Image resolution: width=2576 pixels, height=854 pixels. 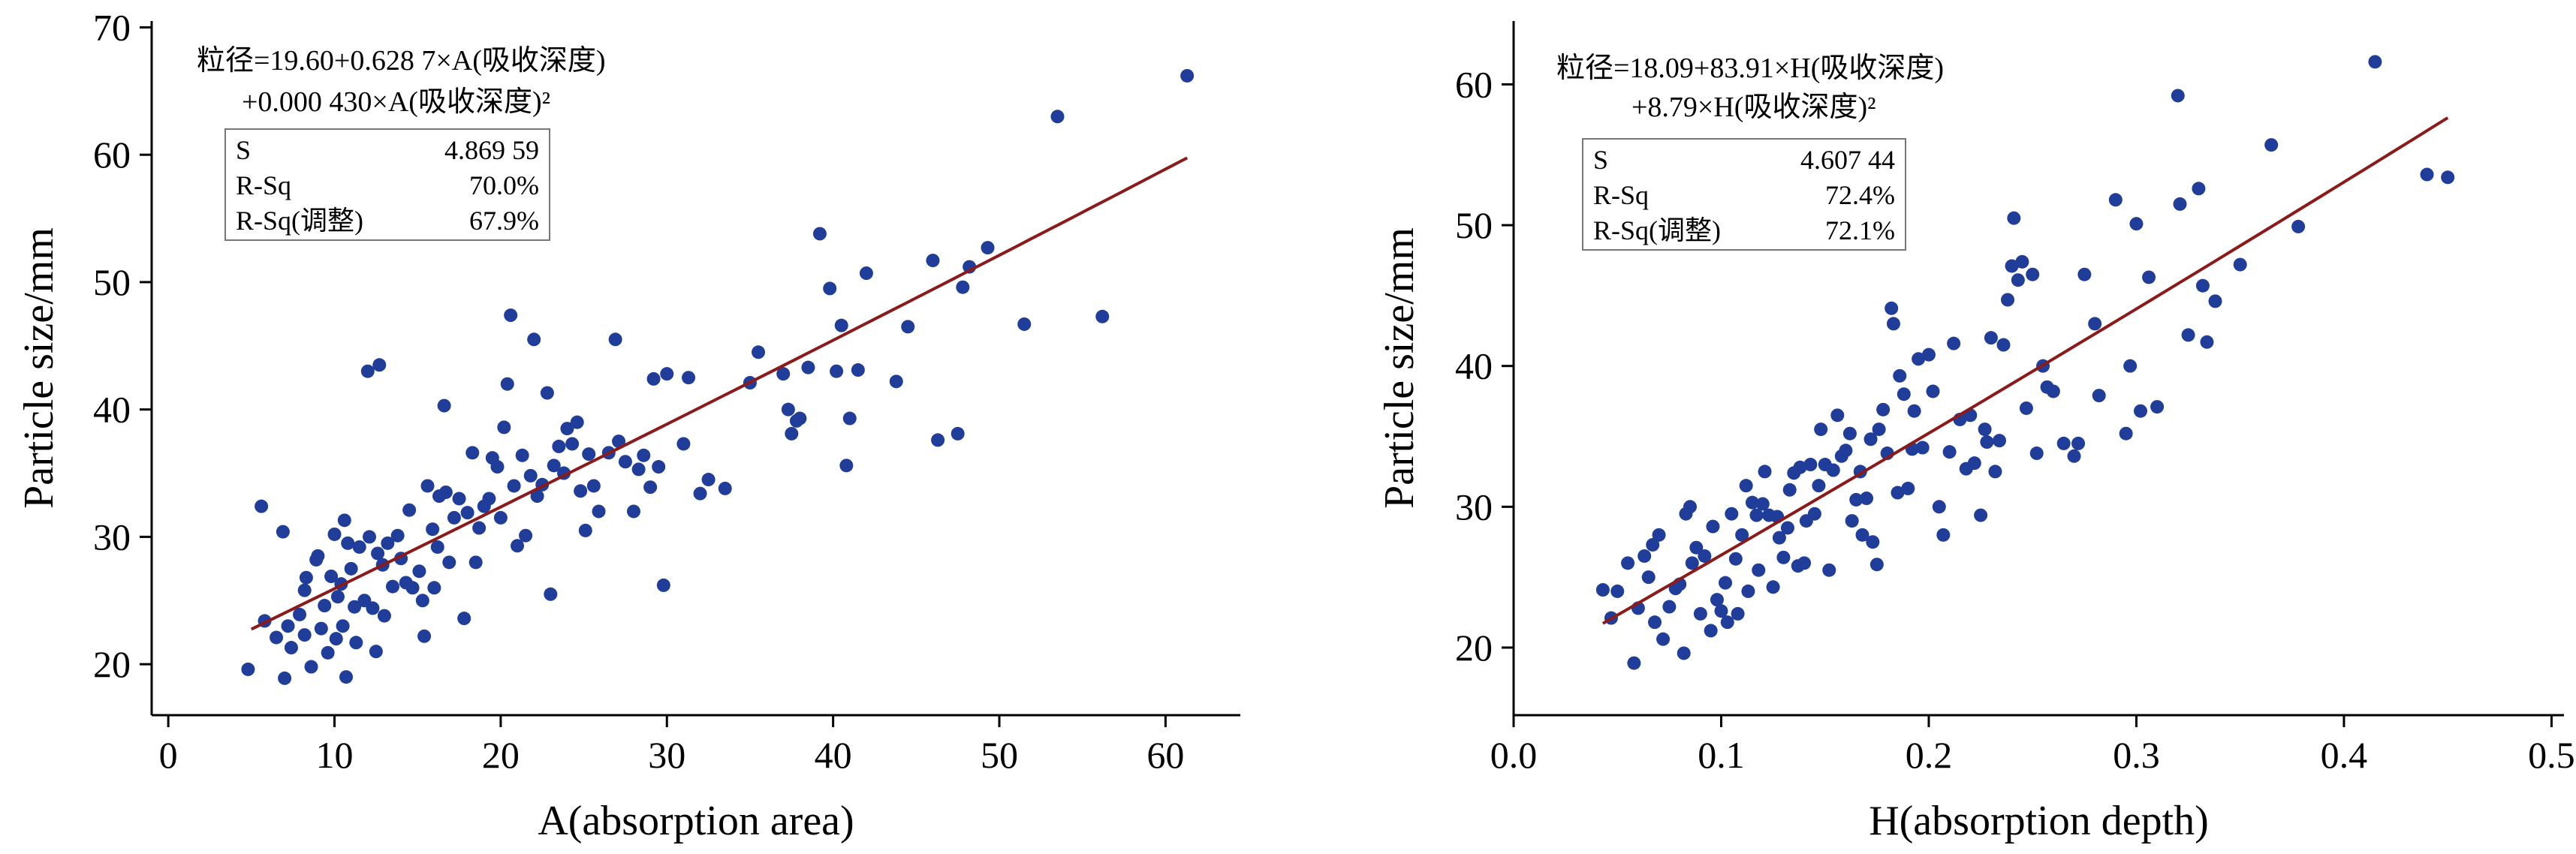 What do you see at coordinates (833, 755) in the screenshot?
I see `x-tick-label: 40` at bounding box center [833, 755].